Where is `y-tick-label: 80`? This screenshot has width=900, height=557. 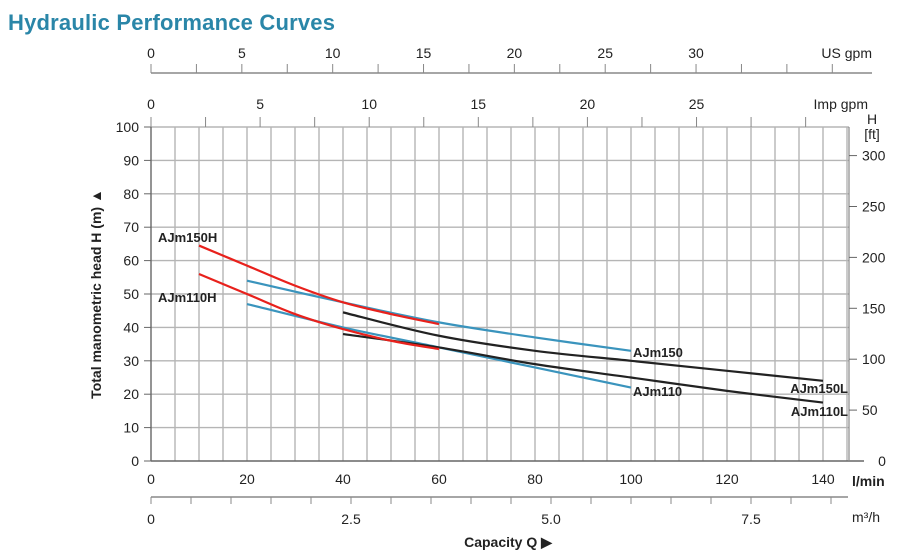
y-tick-label: 80 is located at coordinates (131, 194).